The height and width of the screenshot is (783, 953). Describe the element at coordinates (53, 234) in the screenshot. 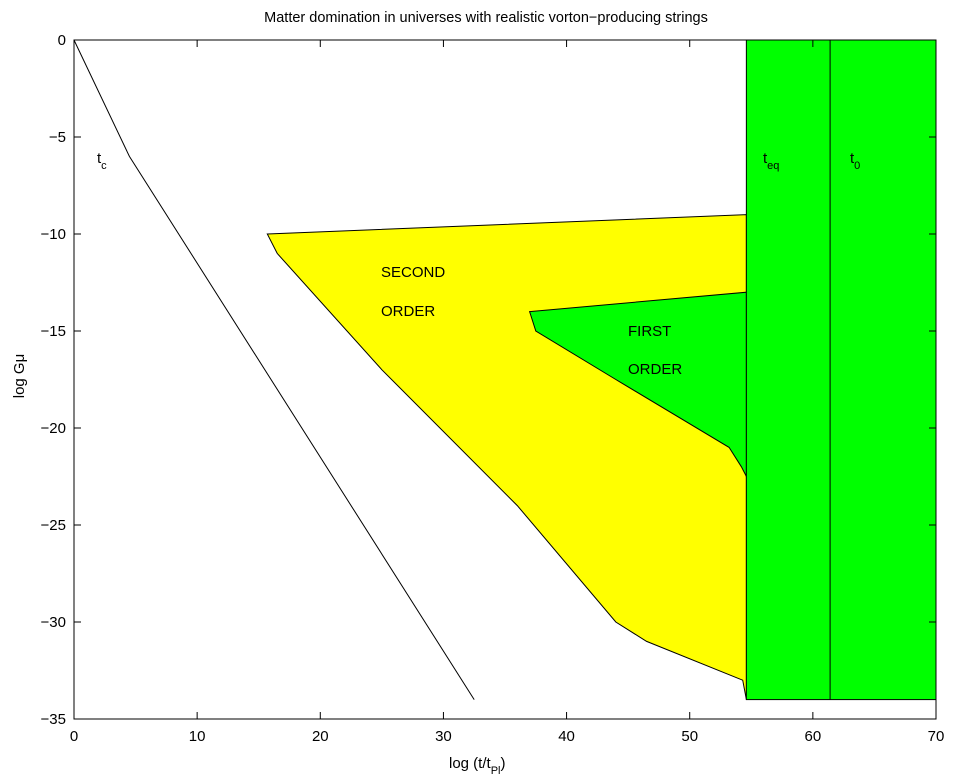

I see `y-tick-label: −10` at that location.